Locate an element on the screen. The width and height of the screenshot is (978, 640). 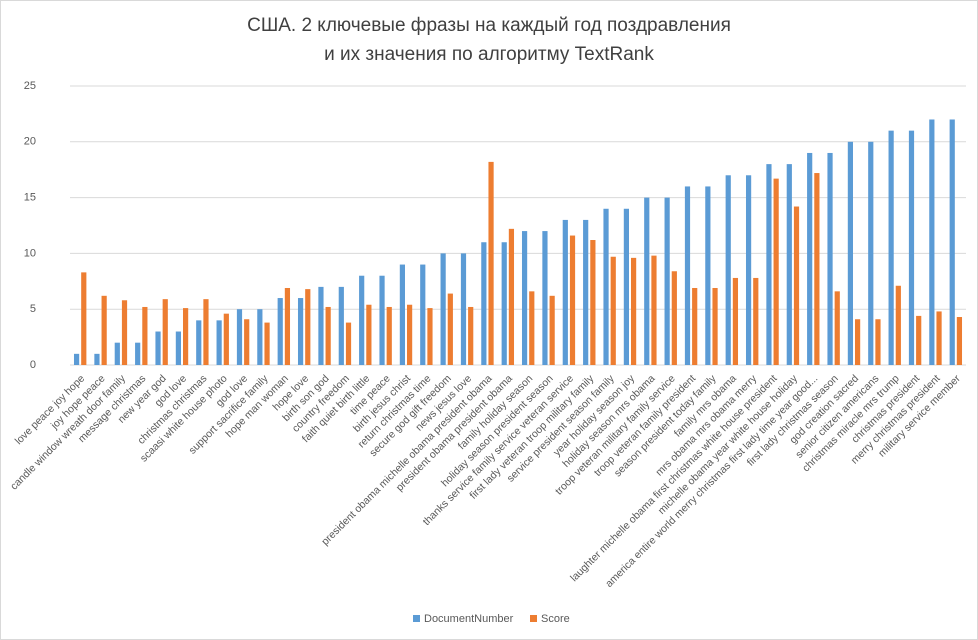
y-tick-label: 20 is located at coordinates (30, 142).